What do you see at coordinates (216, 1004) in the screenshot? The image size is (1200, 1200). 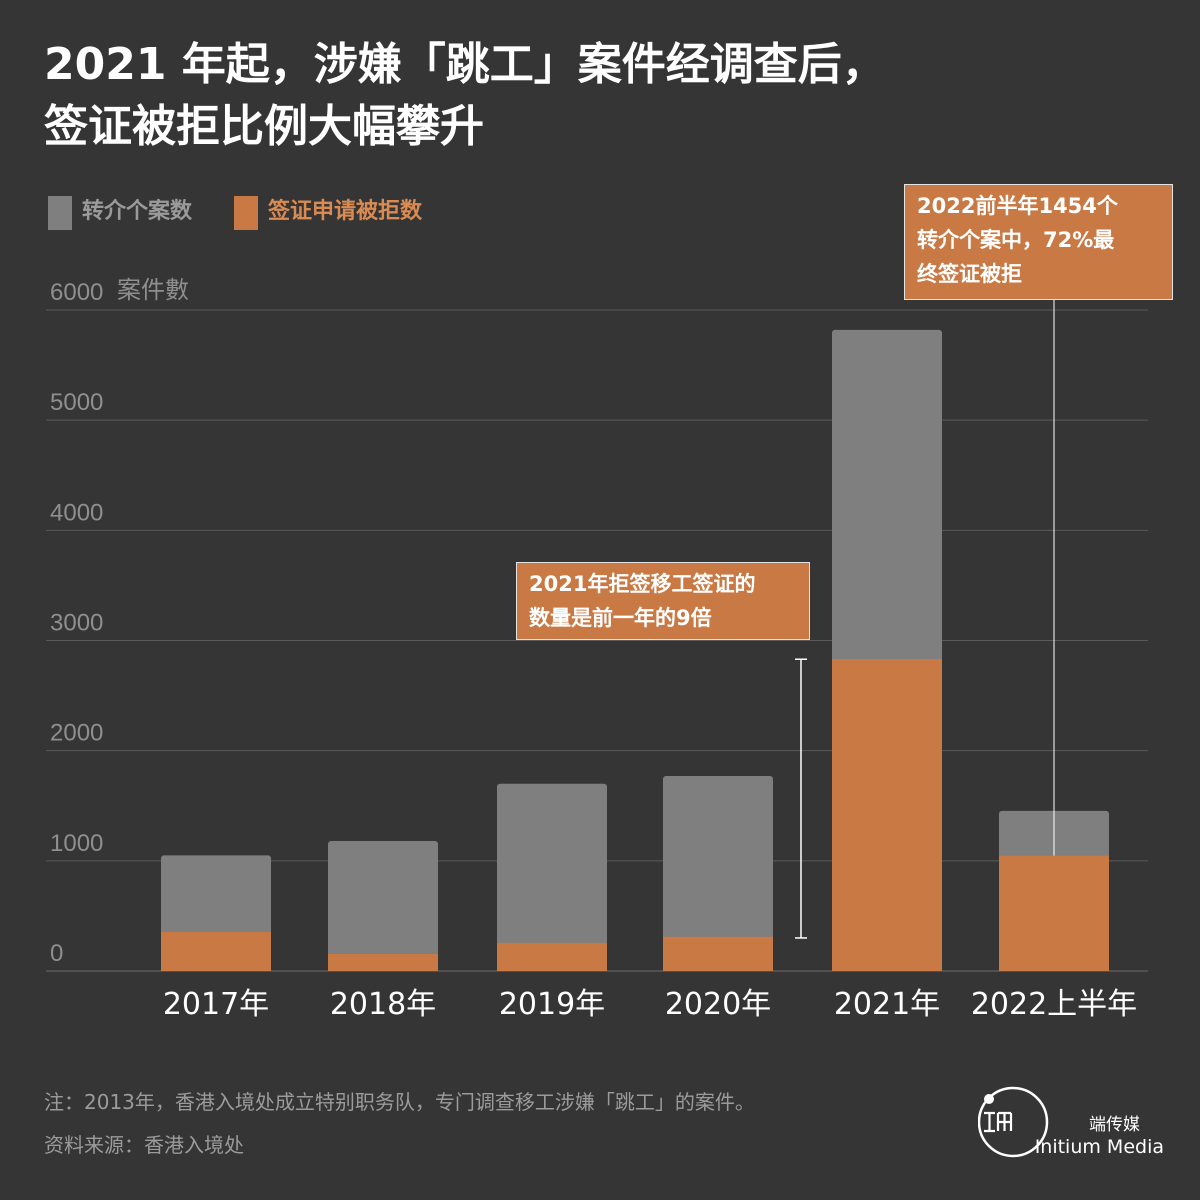 I see `x-tick-label-0: 2017年` at bounding box center [216, 1004].